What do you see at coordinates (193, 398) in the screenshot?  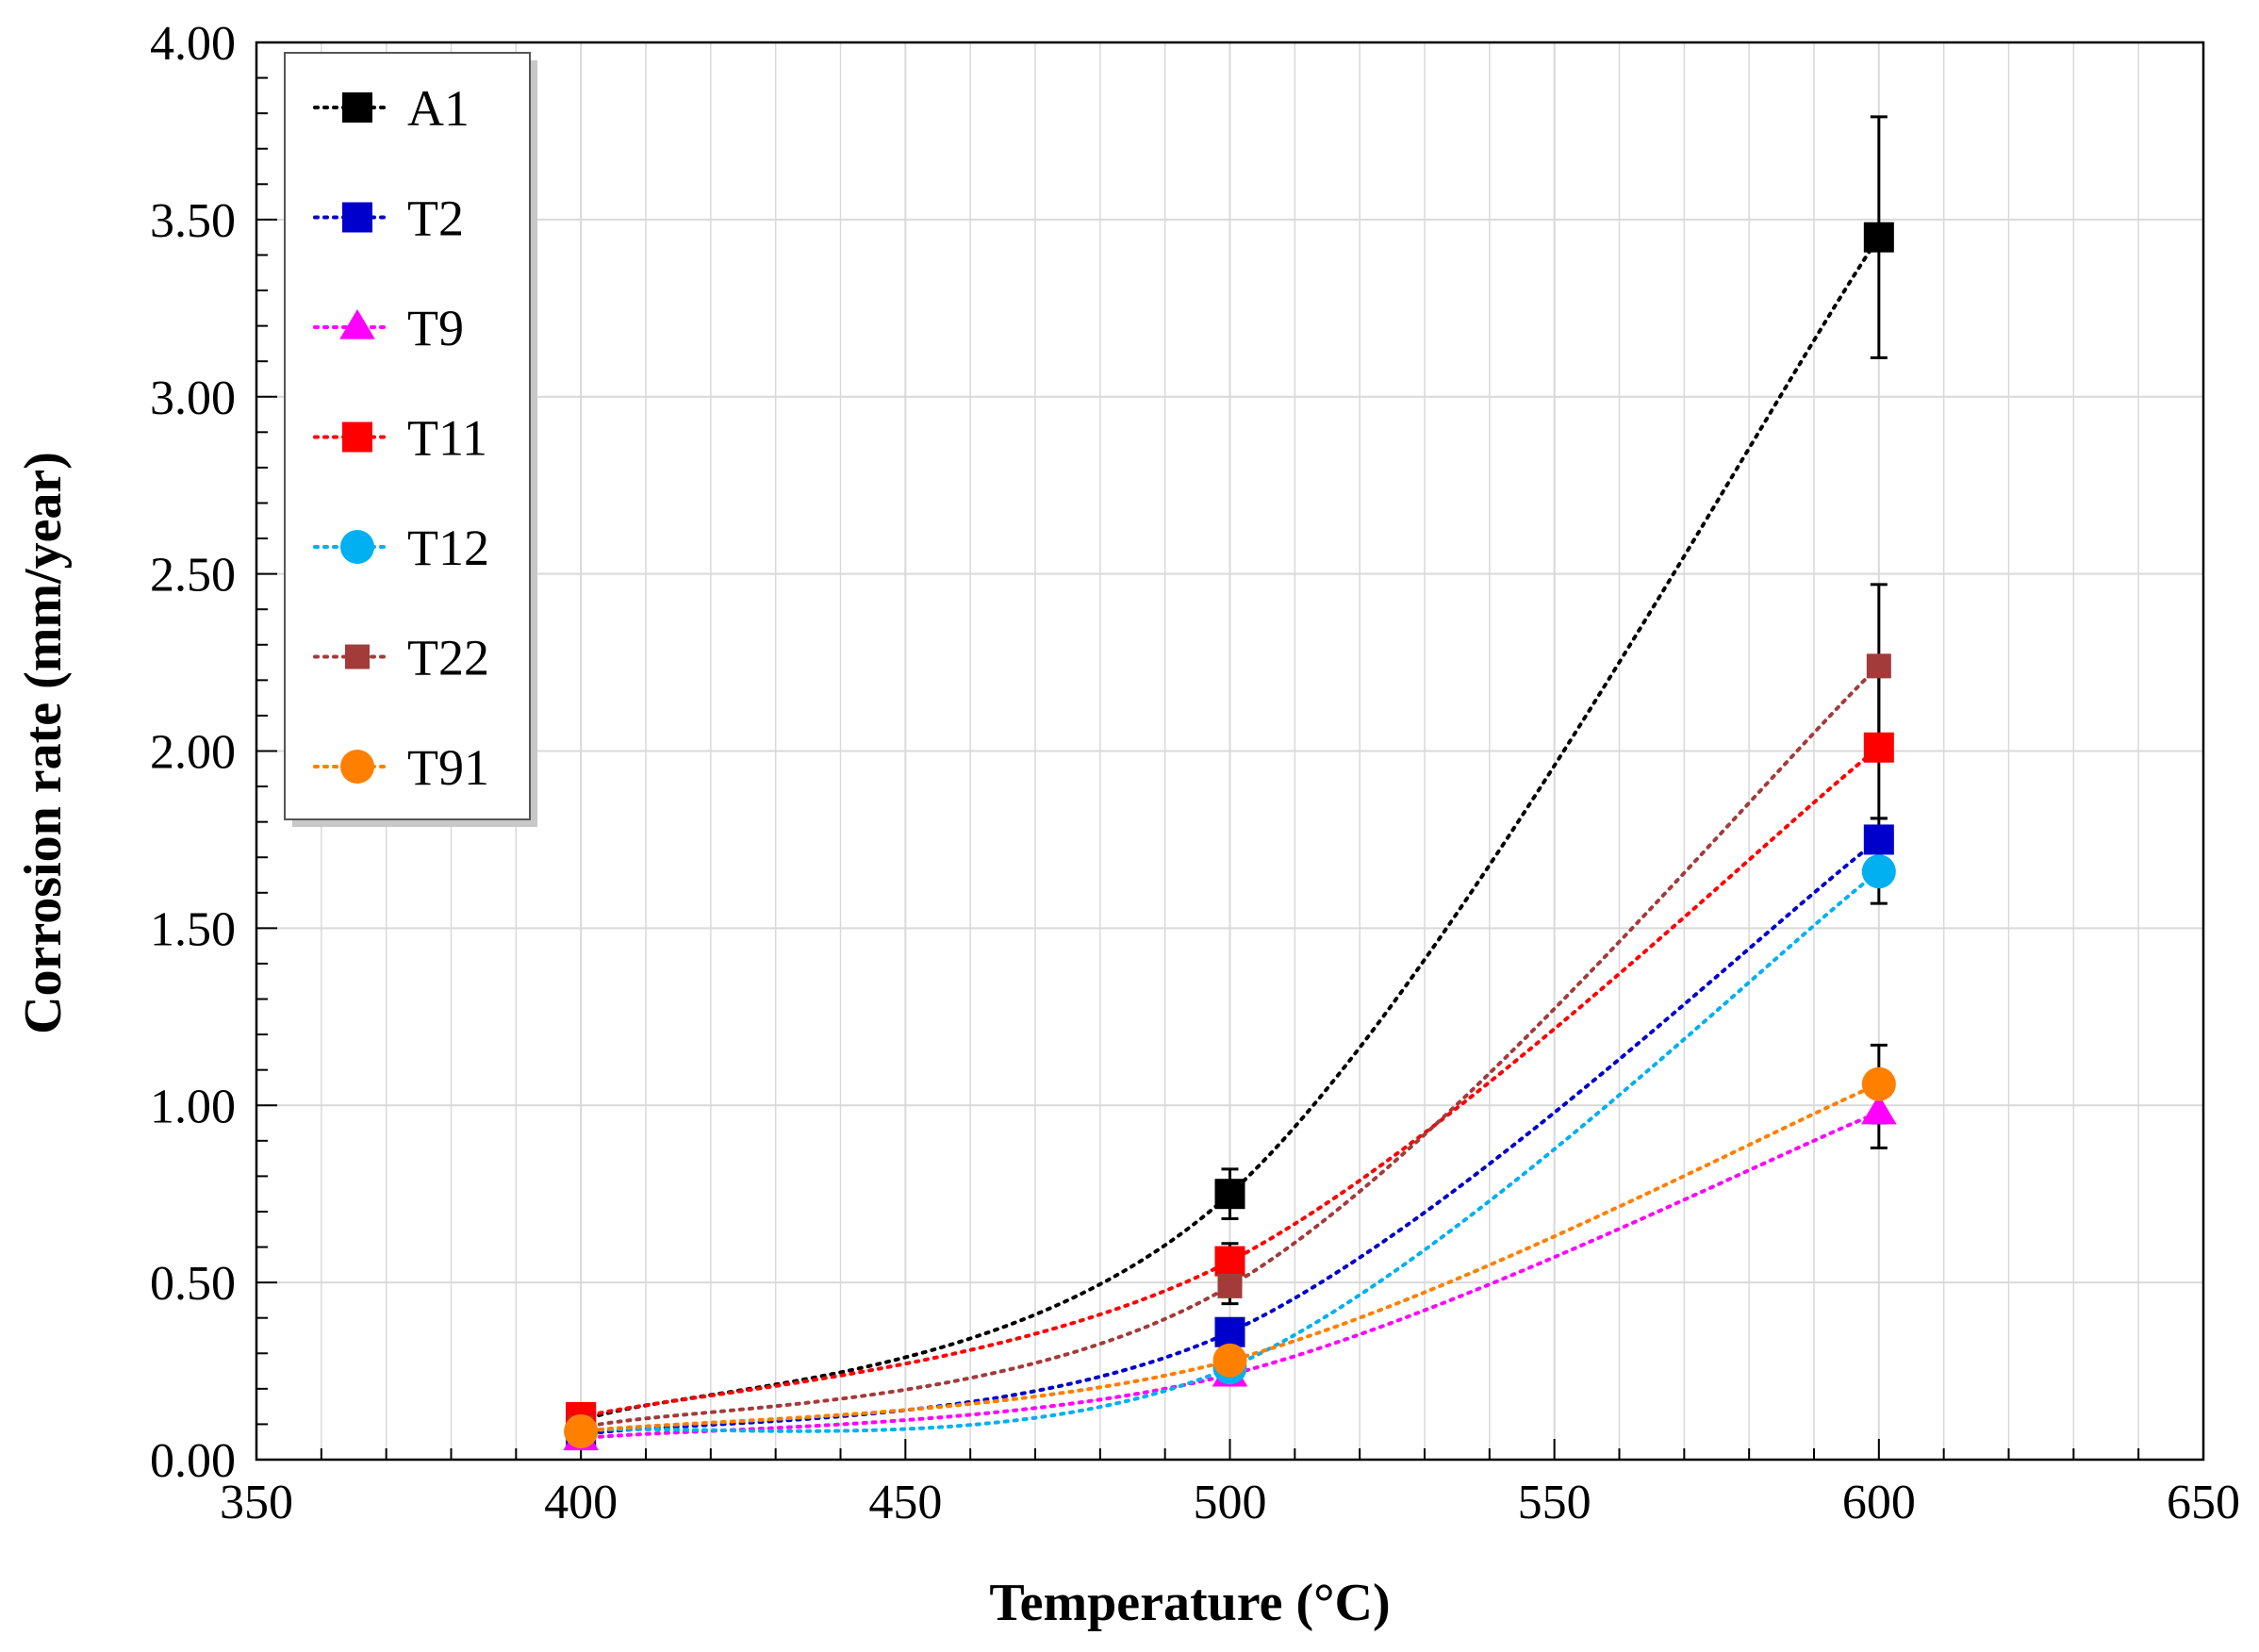 I see `y-tick-label: 3.00` at bounding box center [193, 398].